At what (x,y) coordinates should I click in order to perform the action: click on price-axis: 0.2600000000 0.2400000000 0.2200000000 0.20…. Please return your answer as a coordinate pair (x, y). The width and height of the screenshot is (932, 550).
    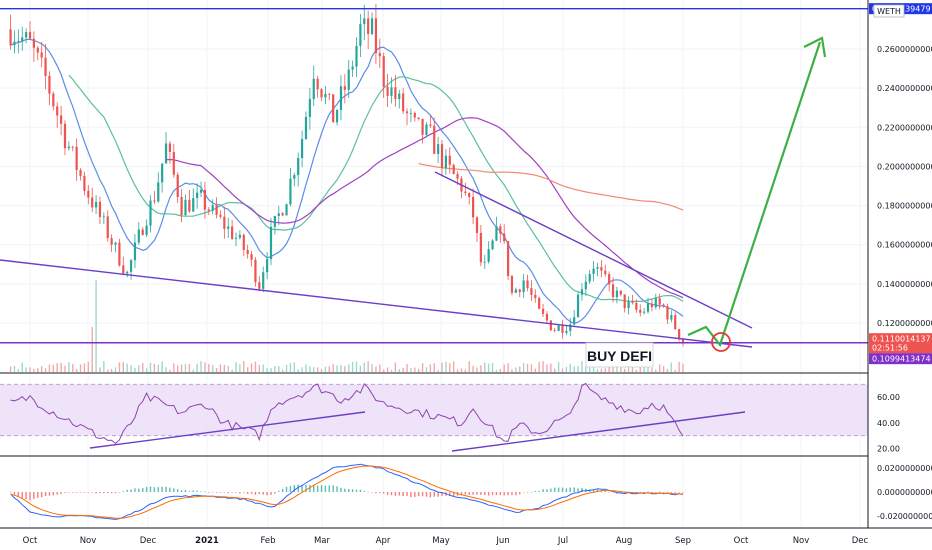
    Looking at the image, I should click on (900, 262).